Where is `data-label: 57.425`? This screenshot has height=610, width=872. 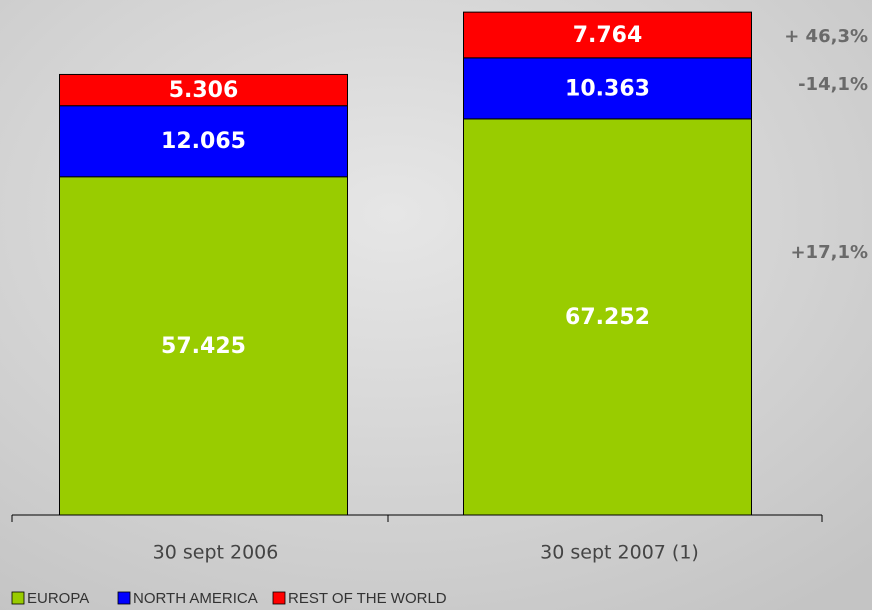 data-label: 57.425 is located at coordinates (203, 346).